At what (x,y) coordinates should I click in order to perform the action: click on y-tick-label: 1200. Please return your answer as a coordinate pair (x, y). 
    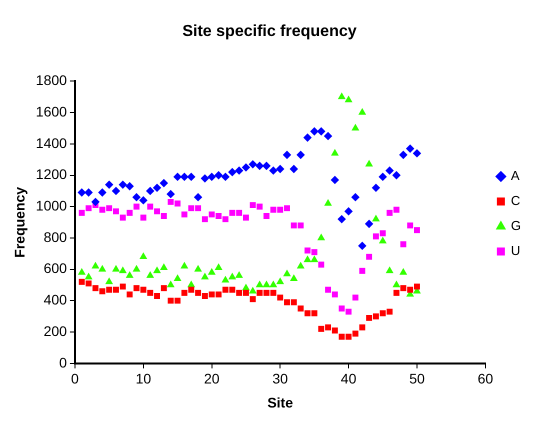
    Looking at the image, I should click on (52, 174).